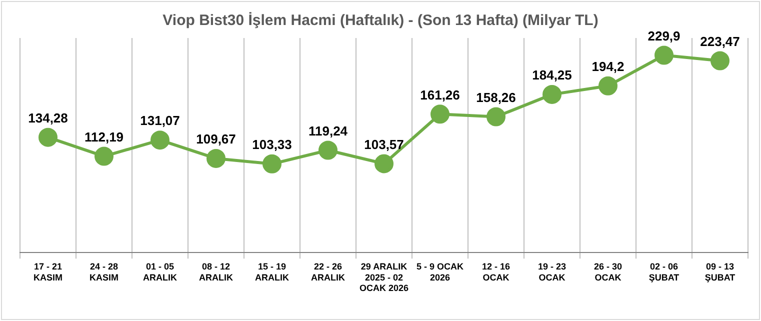 The image size is (761, 321). What do you see at coordinates (104, 271) in the screenshot?
I see `x-tick-label: 24 - 28 KASIM` at bounding box center [104, 271].